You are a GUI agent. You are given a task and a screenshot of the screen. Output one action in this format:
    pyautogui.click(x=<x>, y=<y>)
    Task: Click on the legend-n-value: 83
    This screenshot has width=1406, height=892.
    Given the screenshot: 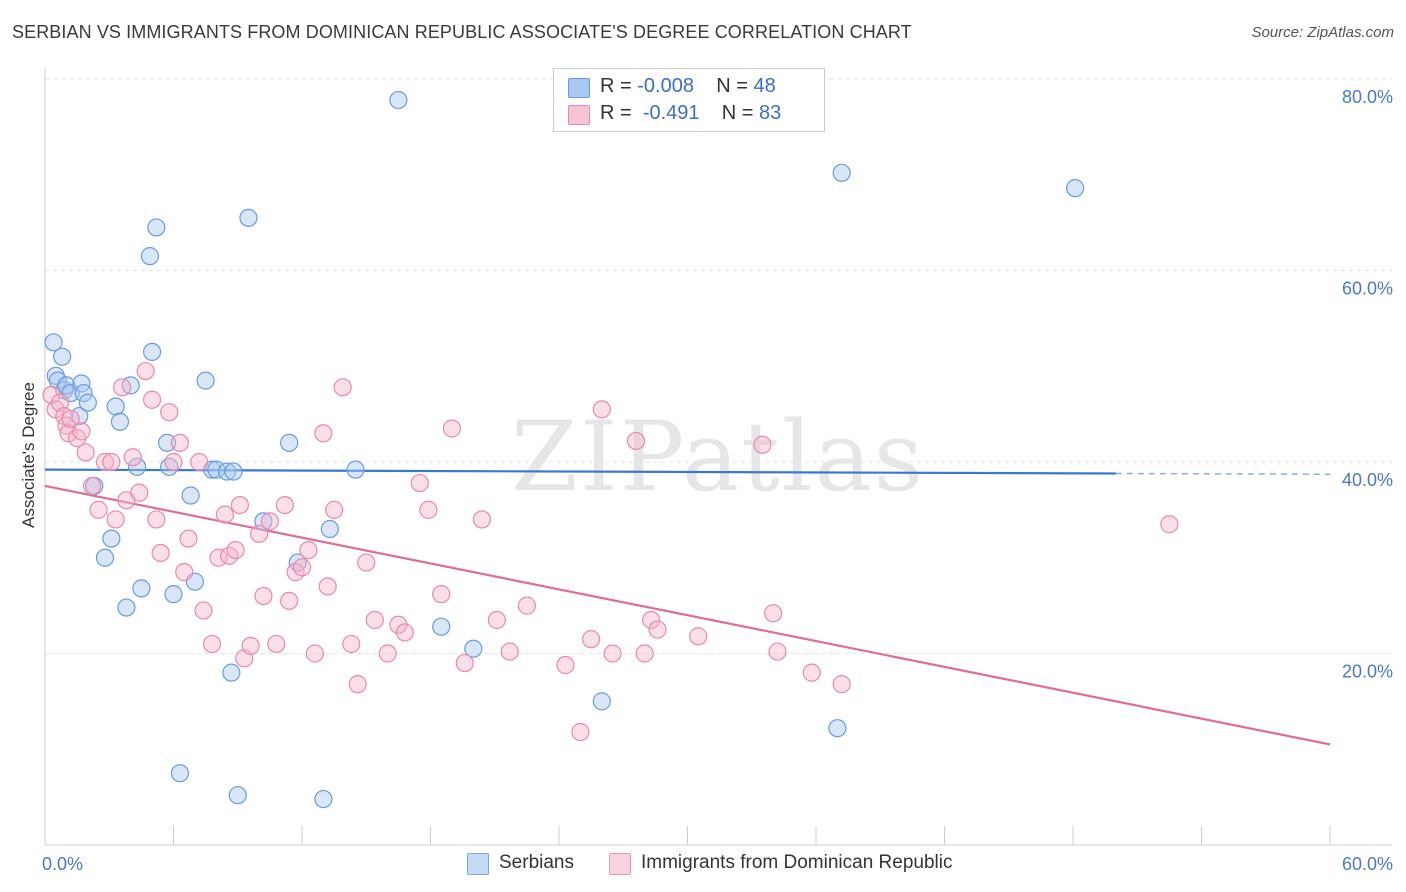 What is the action you would take?
    pyautogui.click(x=770, y=113)
    